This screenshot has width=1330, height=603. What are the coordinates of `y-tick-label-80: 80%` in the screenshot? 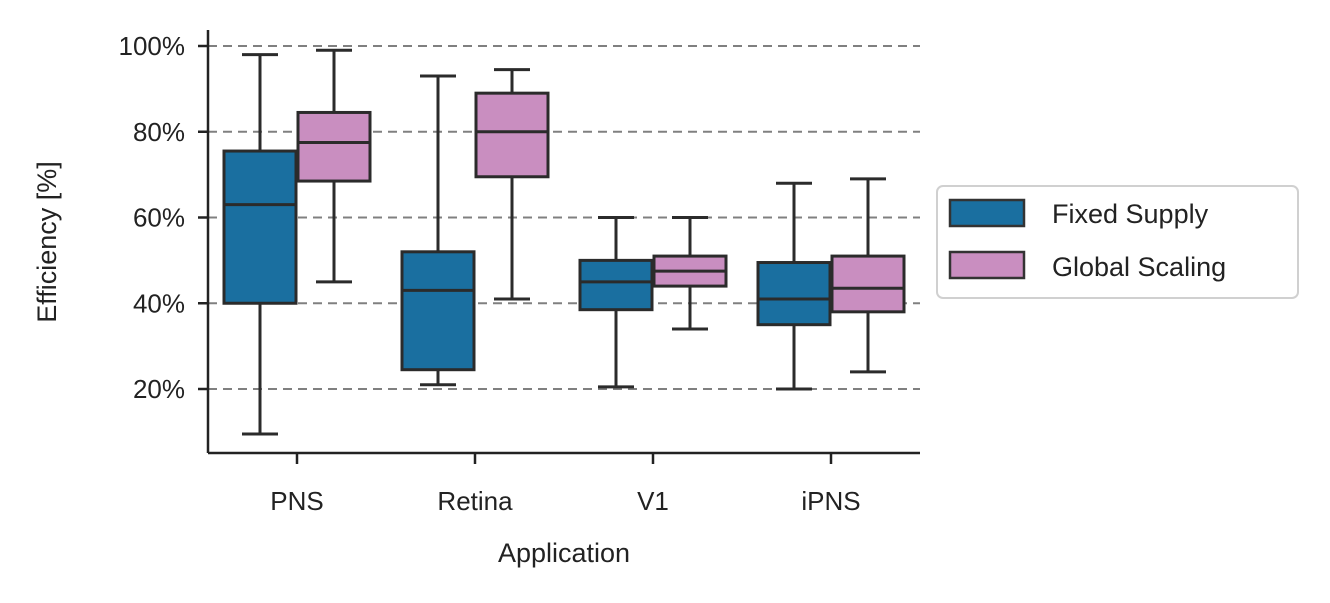 It's located at (159, 132).